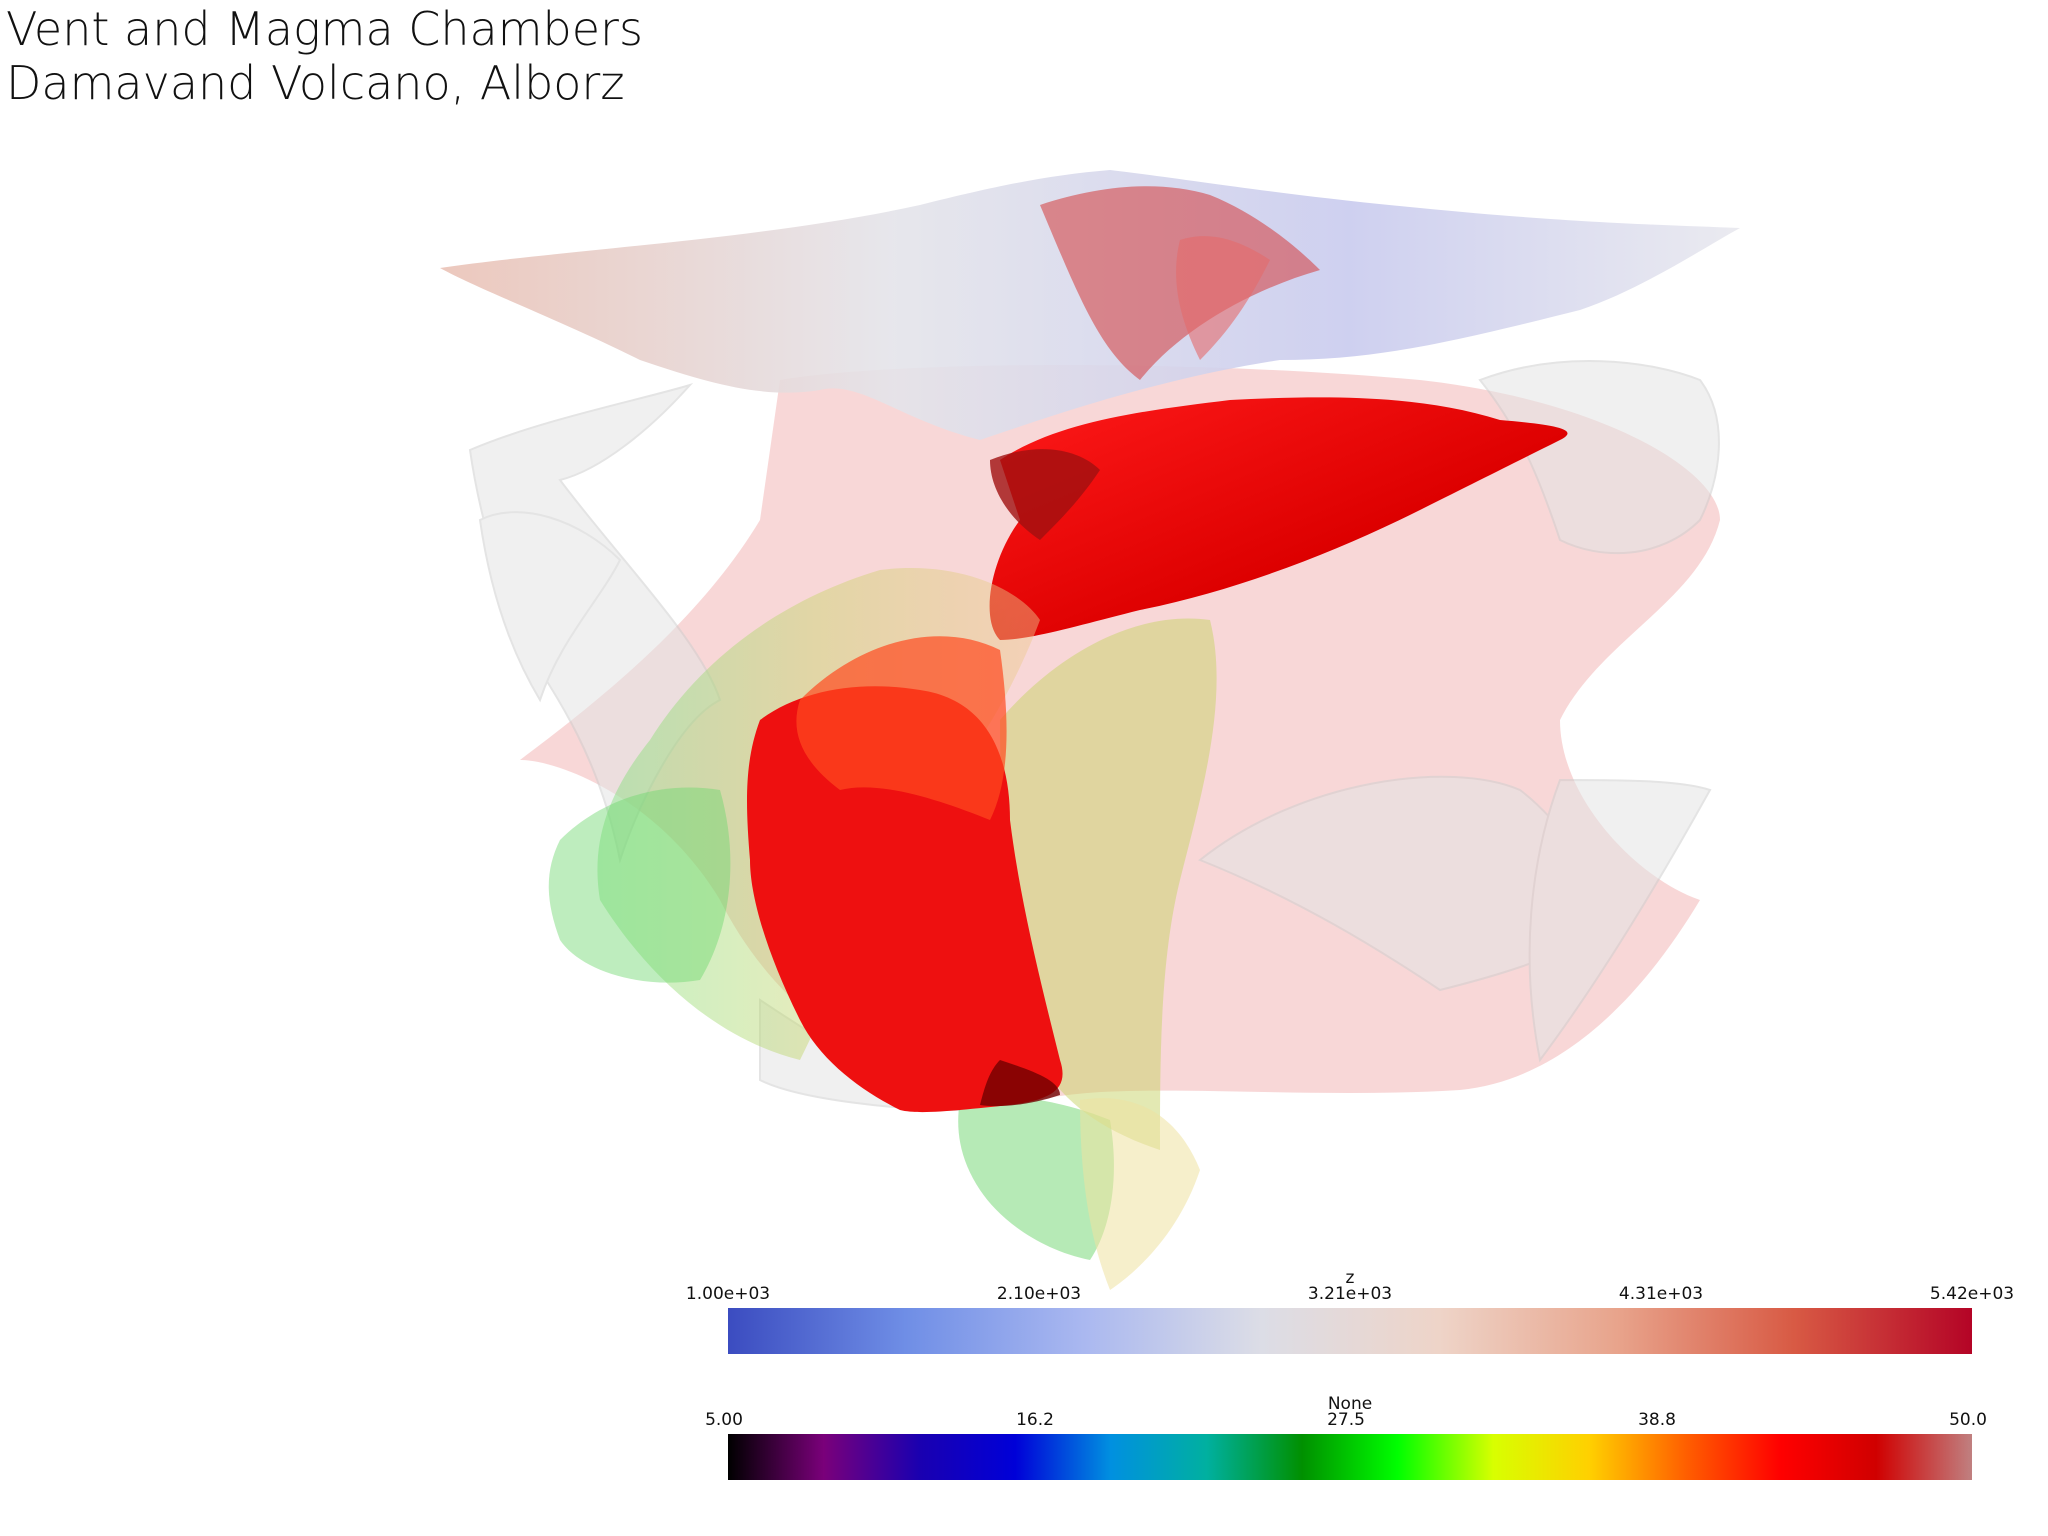  I want to click on colorbar-z-tick-1: 2.10e+03, so click(1039, 1294).